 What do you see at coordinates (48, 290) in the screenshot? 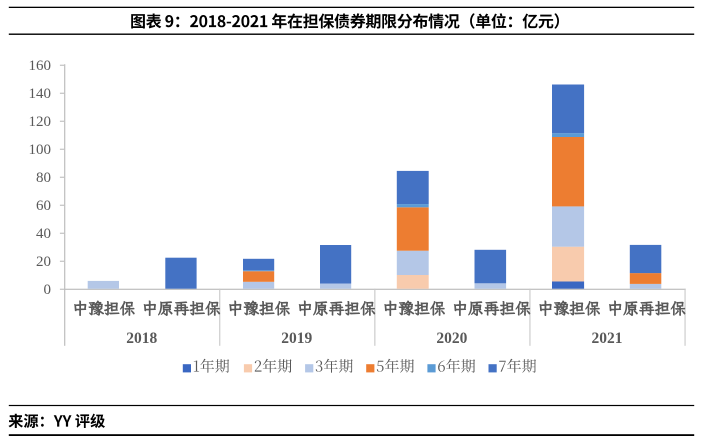
I see `svg-text: 0` at bounding box center [48, 290].